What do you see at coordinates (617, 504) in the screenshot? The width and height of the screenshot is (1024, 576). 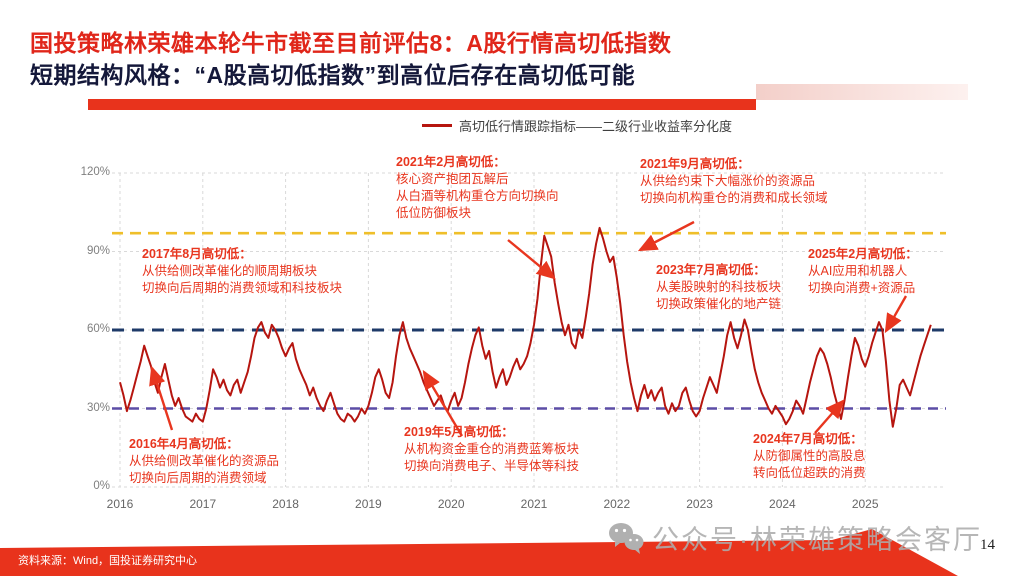 I see `x-tick-label: 2022` at bounding box center [617, 504].